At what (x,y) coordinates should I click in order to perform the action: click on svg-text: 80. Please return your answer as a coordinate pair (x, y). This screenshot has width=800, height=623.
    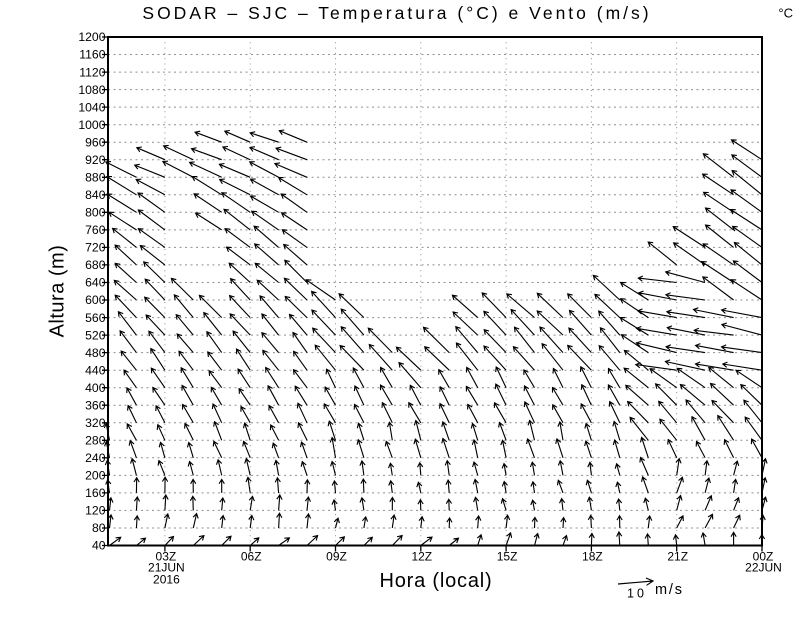
    Looking at the image, I should click on (99, 528).